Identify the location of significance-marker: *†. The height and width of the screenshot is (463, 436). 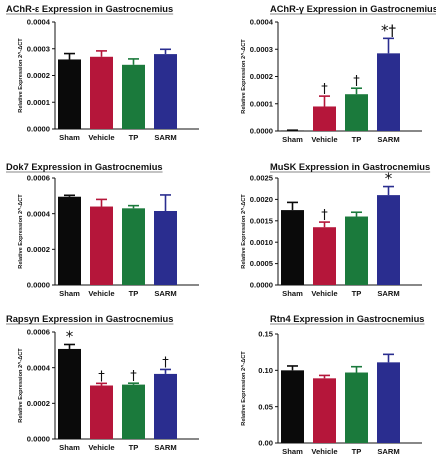
(389, 30).